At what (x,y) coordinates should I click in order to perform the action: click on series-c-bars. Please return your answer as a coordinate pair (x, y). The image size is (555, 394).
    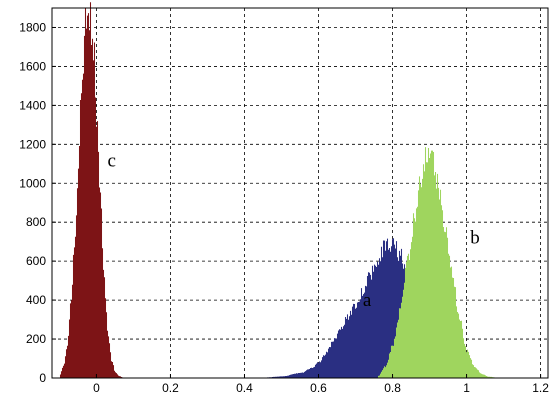
    Looking at the image, I should click on (91, 190).